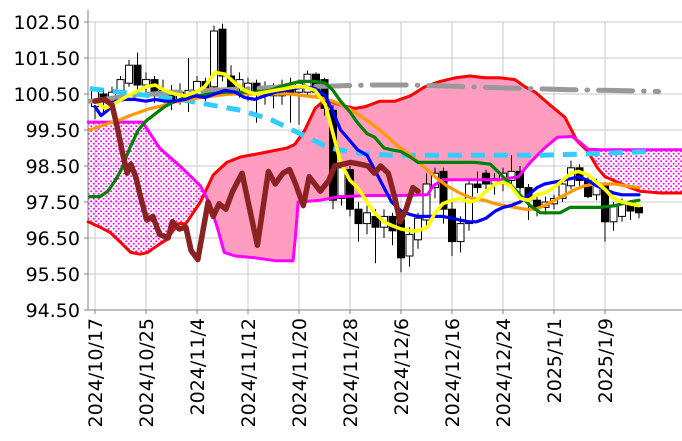  Describe the element at coordinates (53, 239) in the screenshot. I see `y-axis-label: 96.50` at that location.